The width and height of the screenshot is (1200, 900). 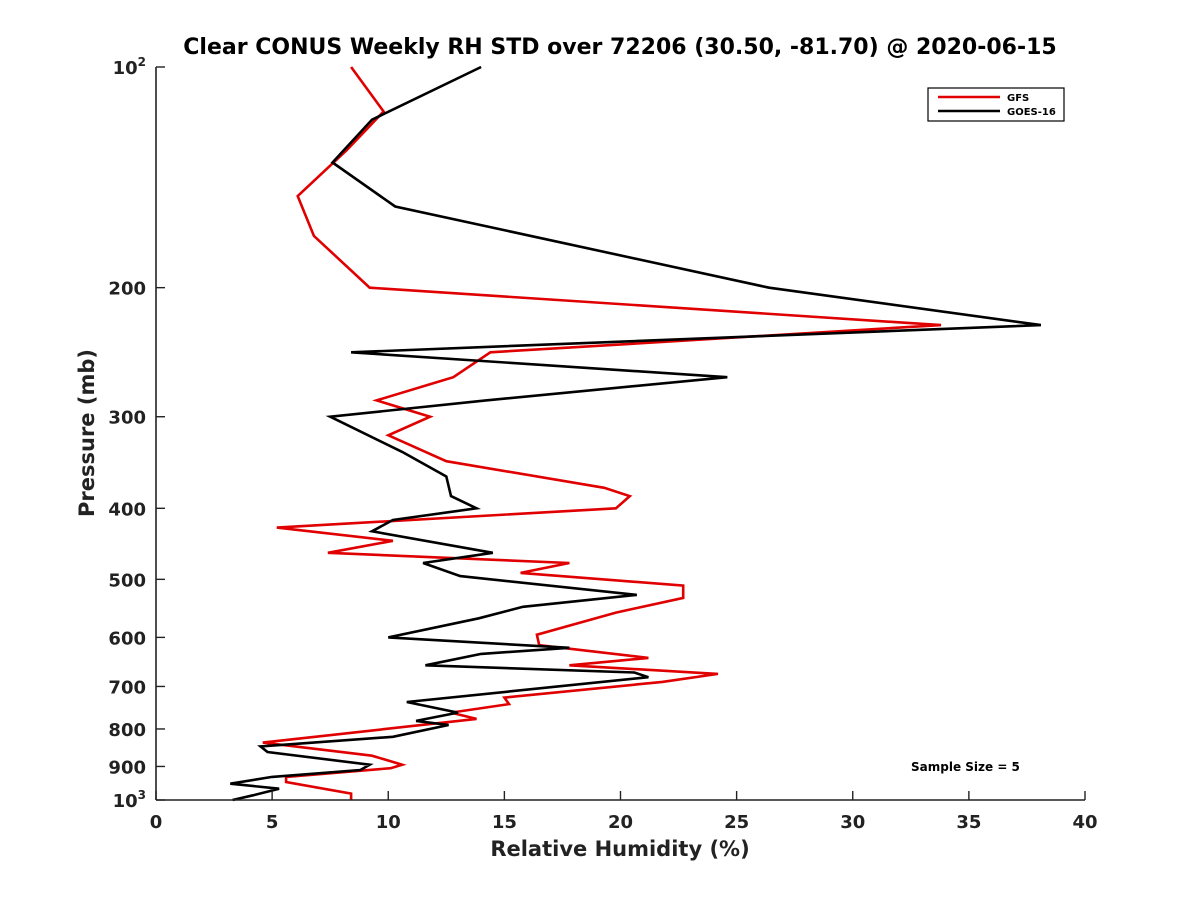 I want to click on y-tick-label: 10², so click(x=129, y=67).